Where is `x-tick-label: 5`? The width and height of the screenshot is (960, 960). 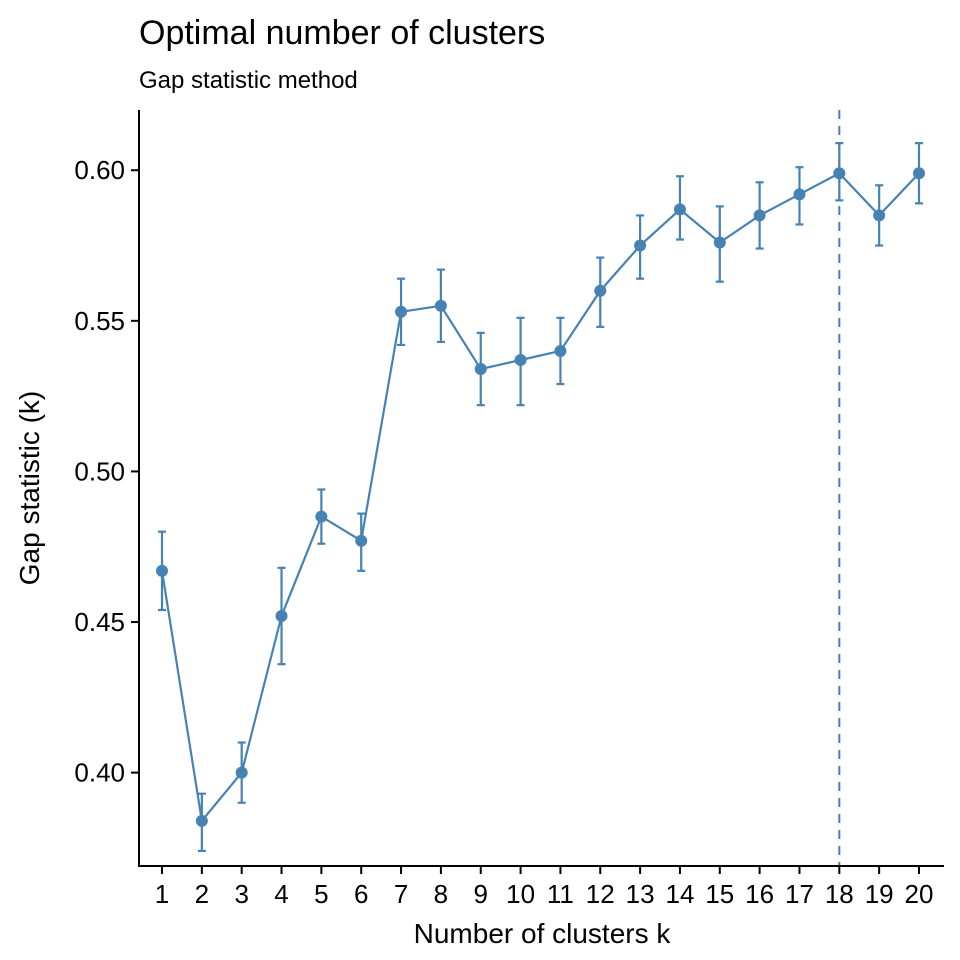
x-tick-label: 5 is located at coordinates (321, 894).